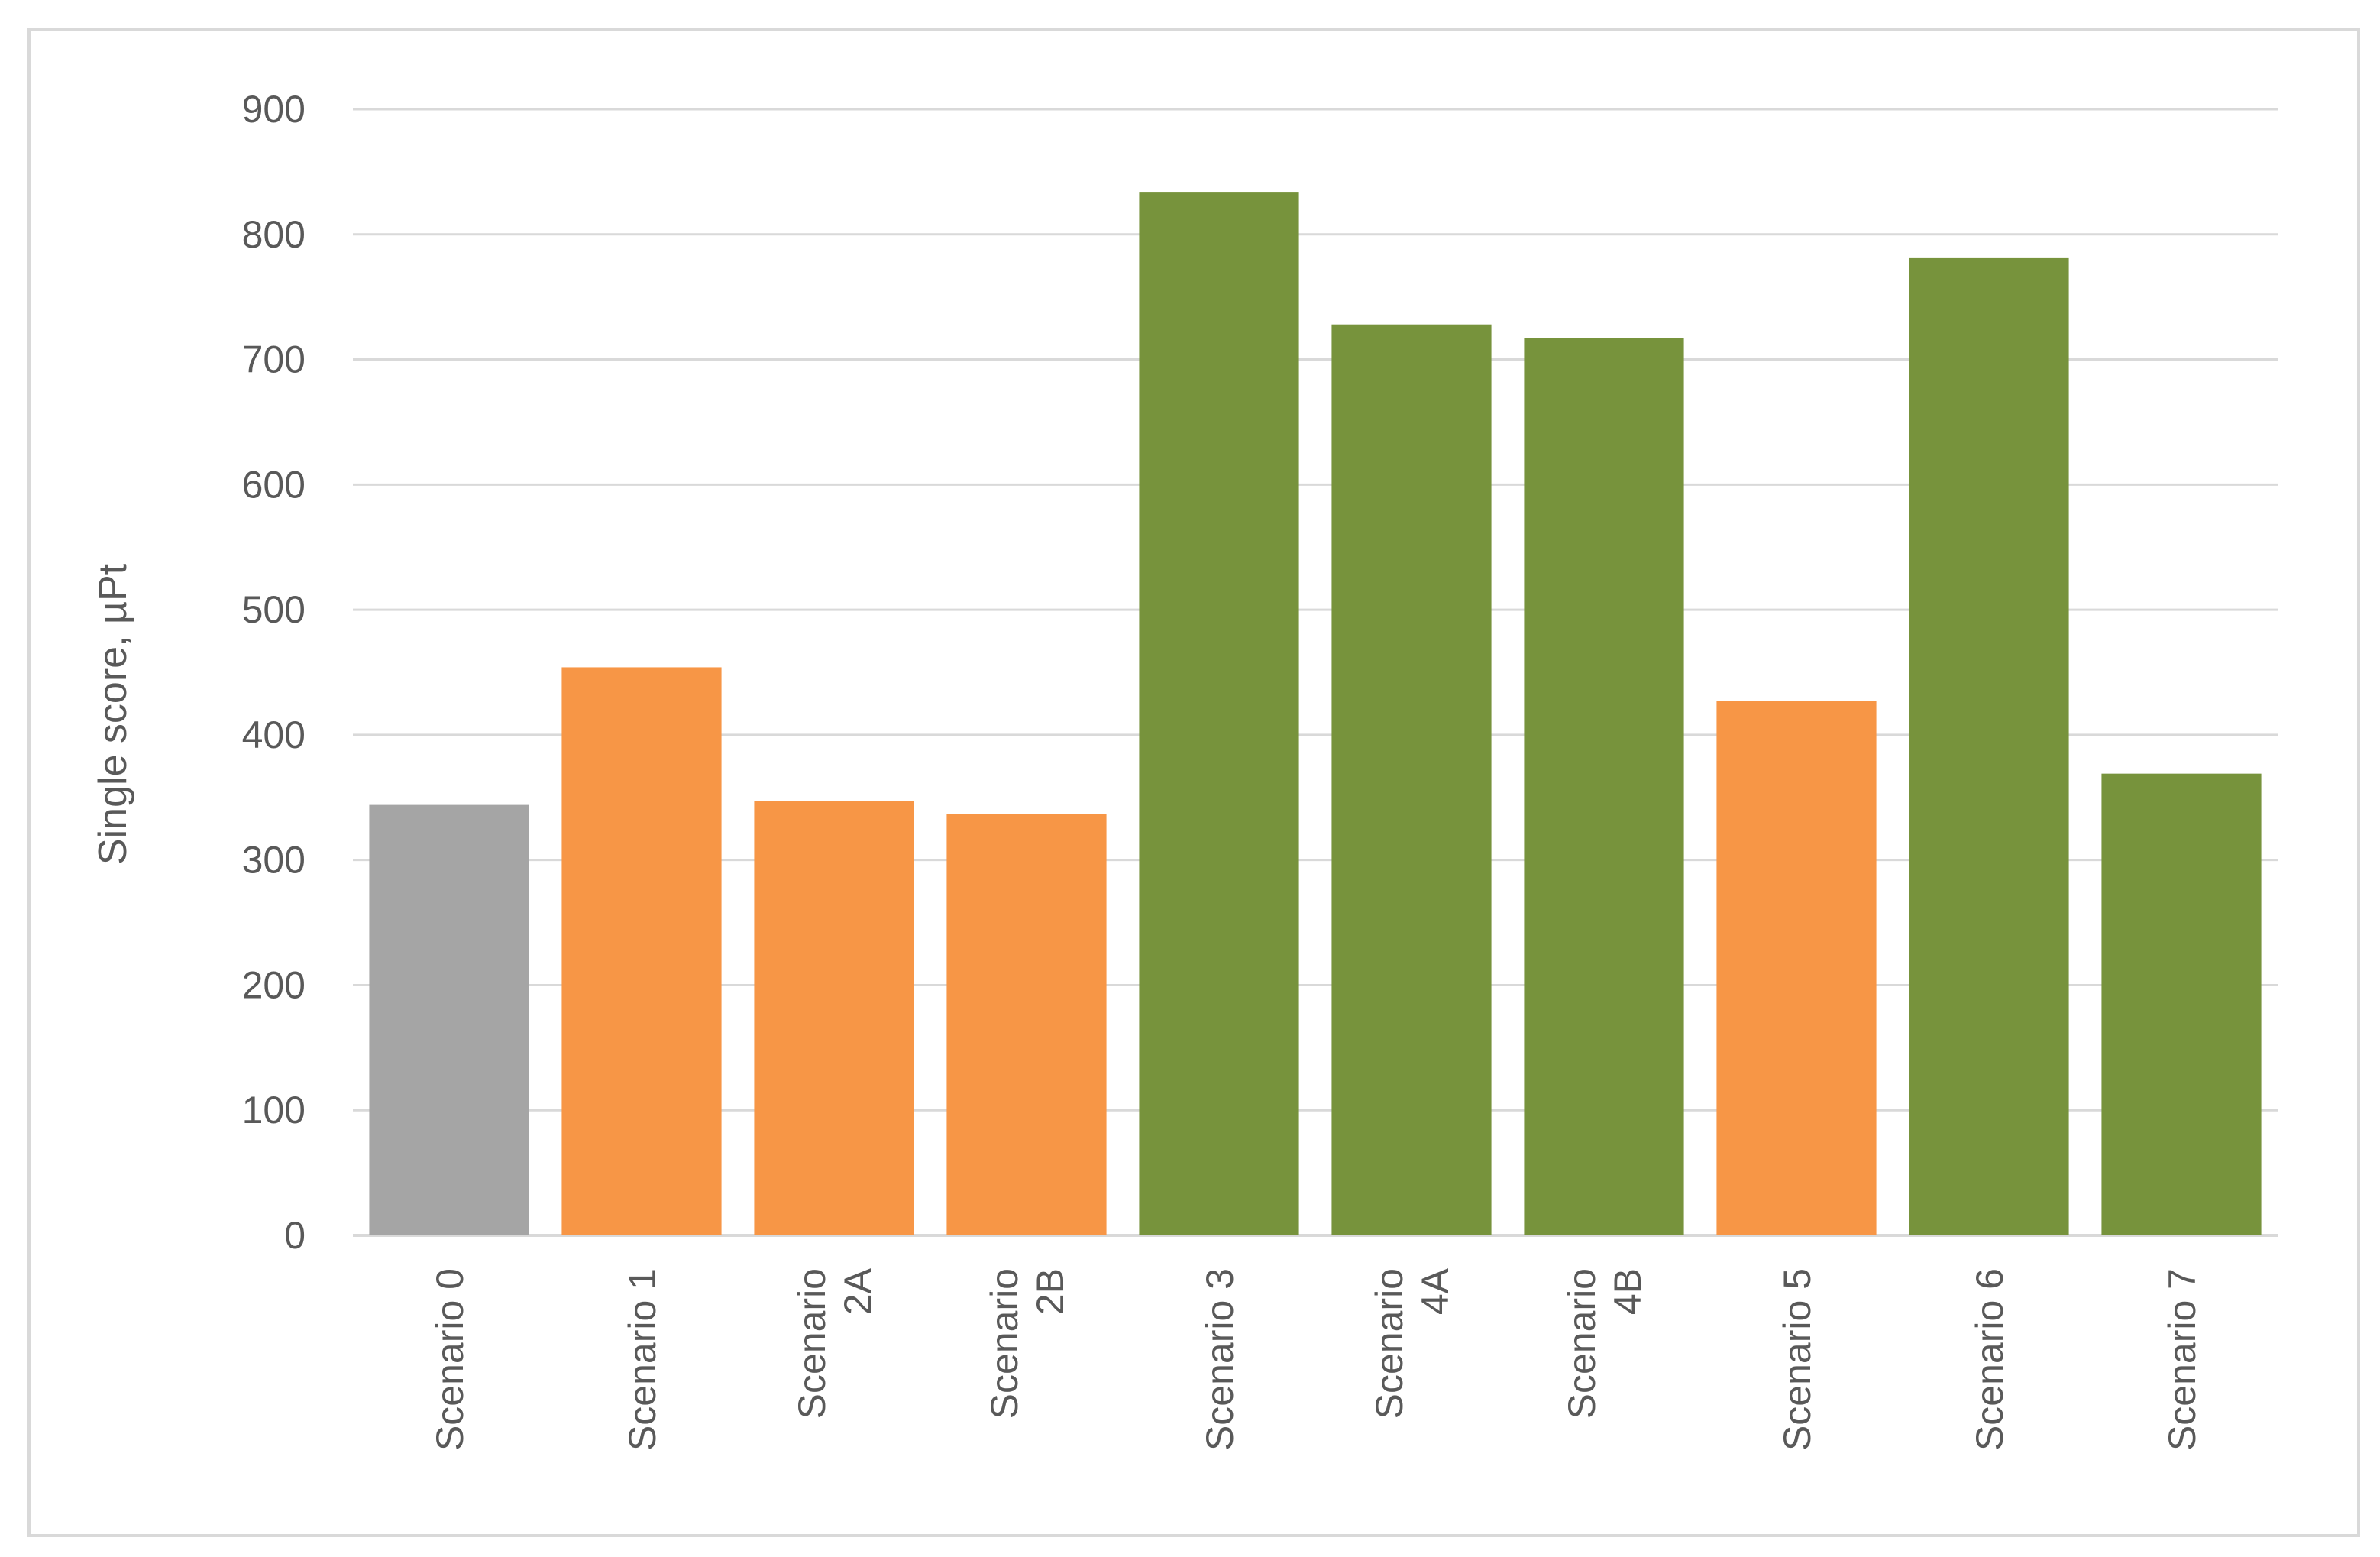 The image size is (2380, 1557). Describe the element at coordinates (1219, 1359) in the screenshot. I see `x-category-label: Scenario 3` at that location.